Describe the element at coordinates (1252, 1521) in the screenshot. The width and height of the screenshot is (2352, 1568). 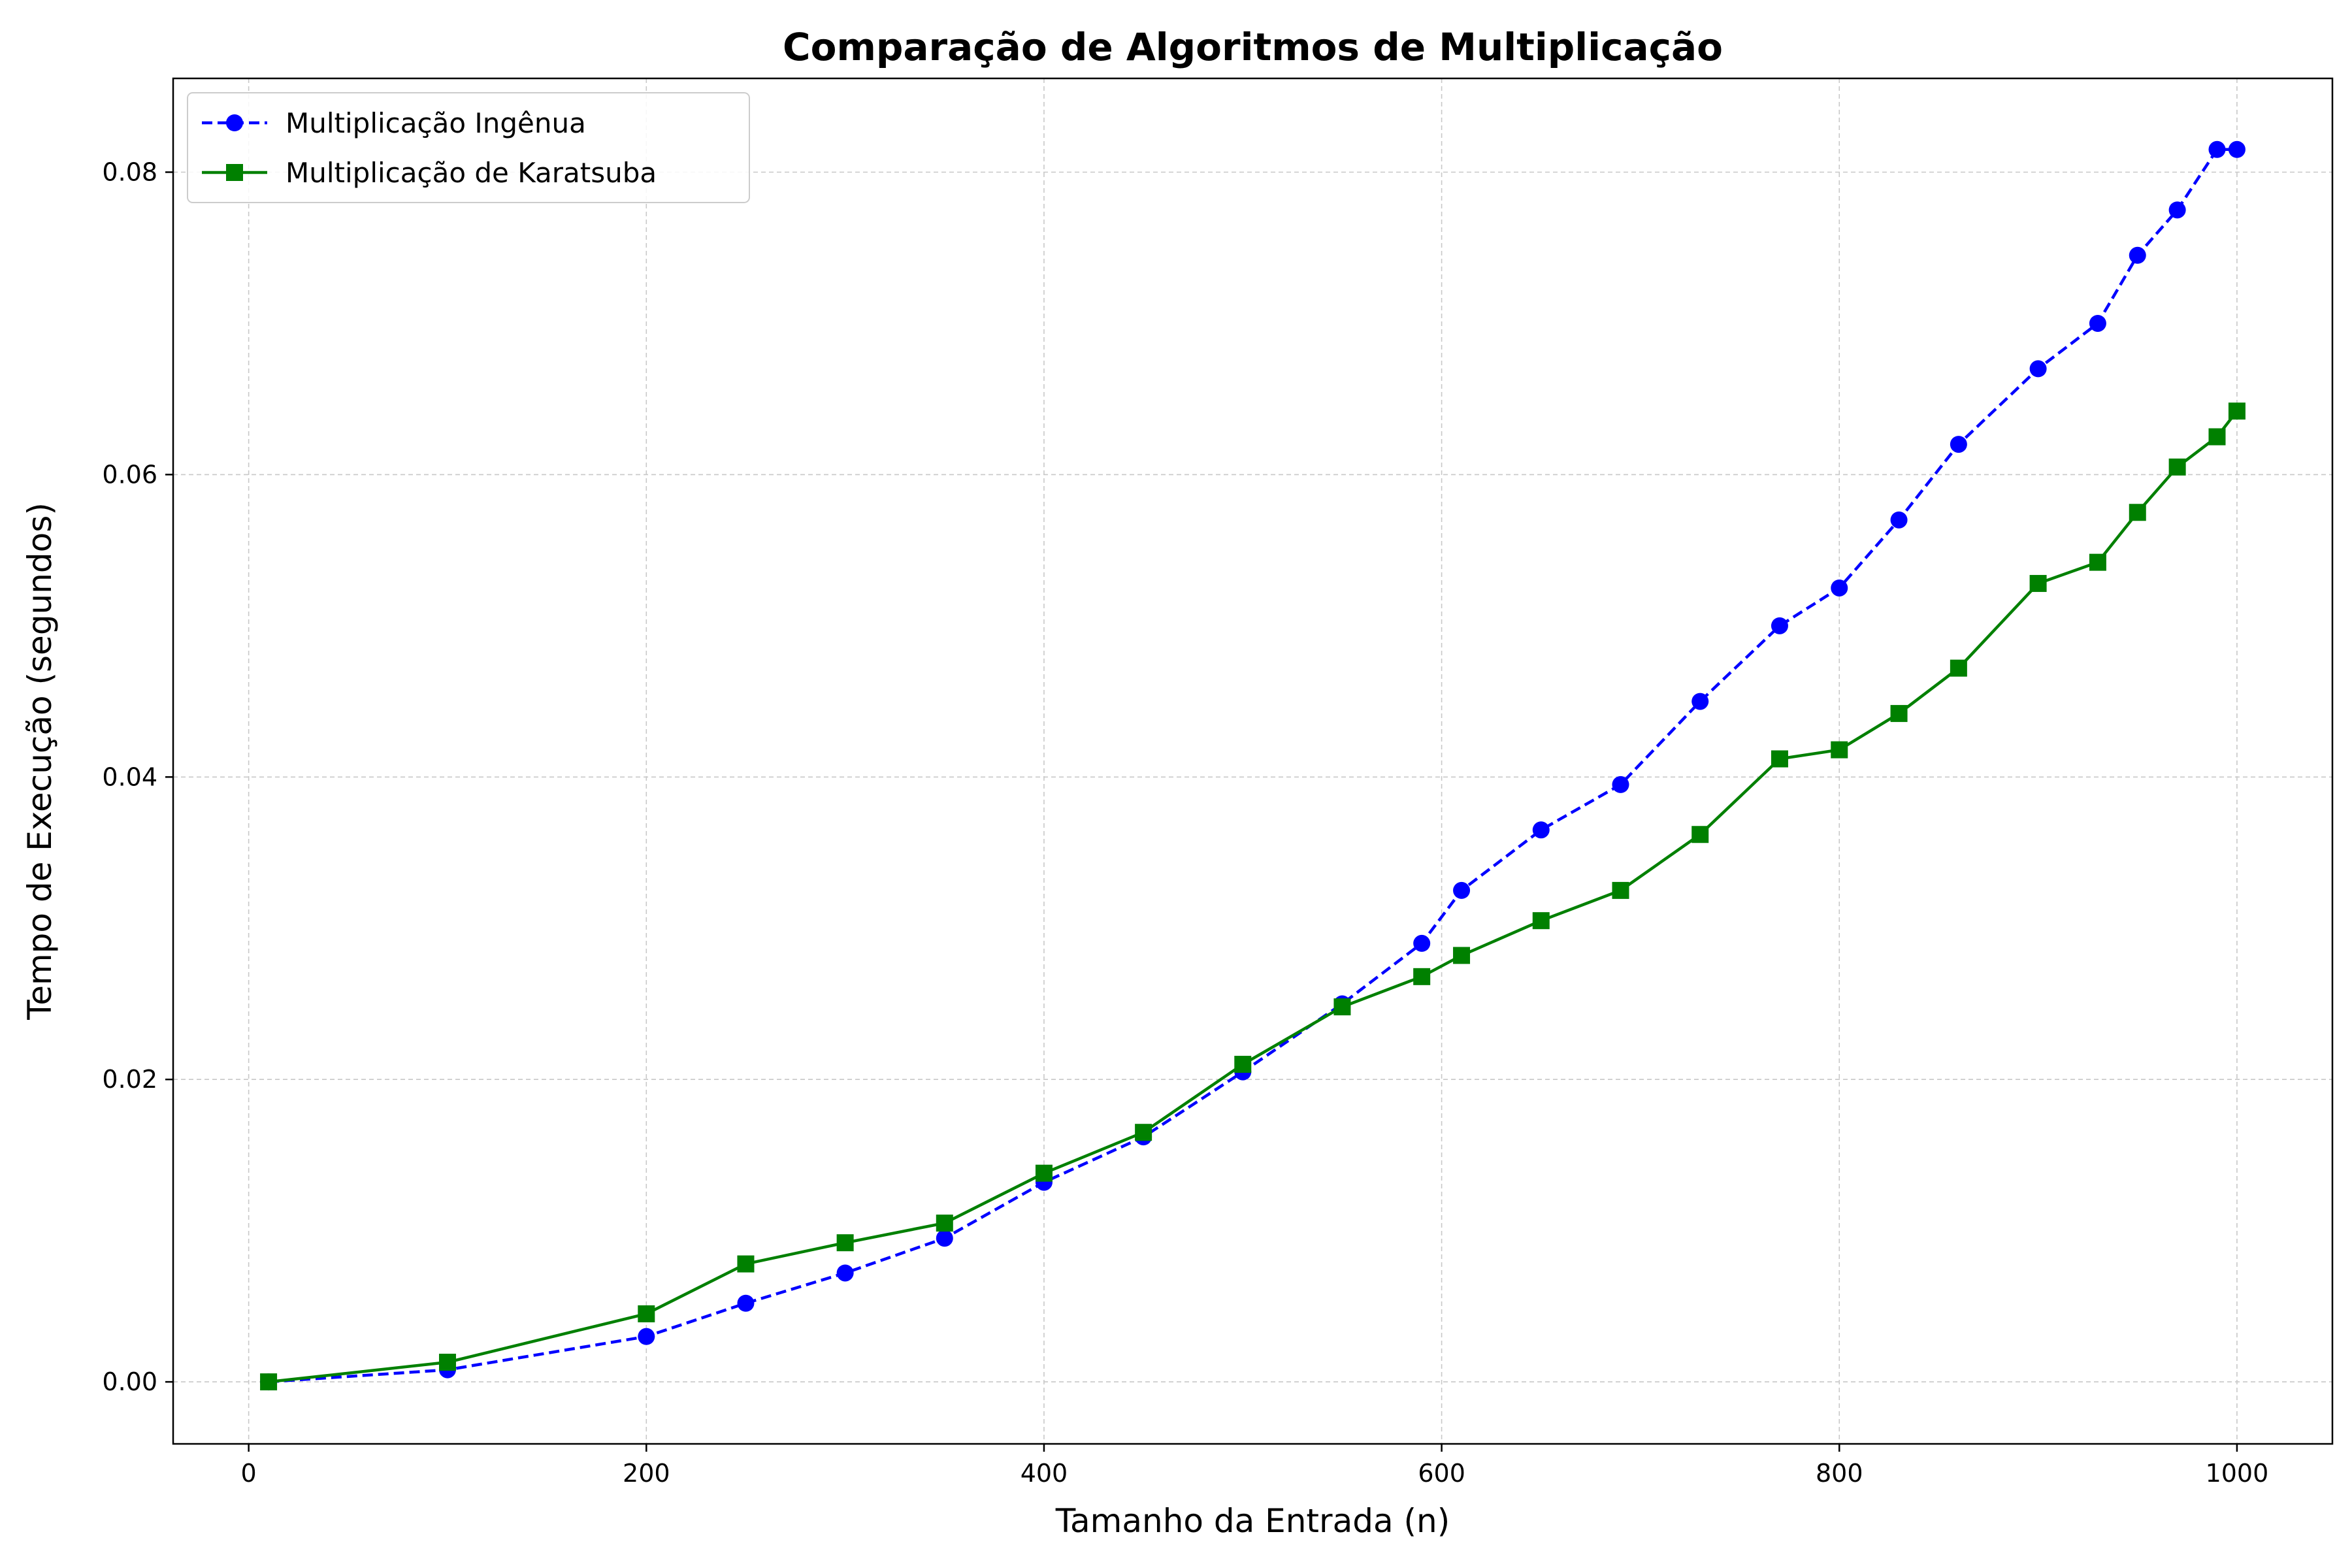
I see `x-axis-label: Tamanho da Entrada (n)` at that location.